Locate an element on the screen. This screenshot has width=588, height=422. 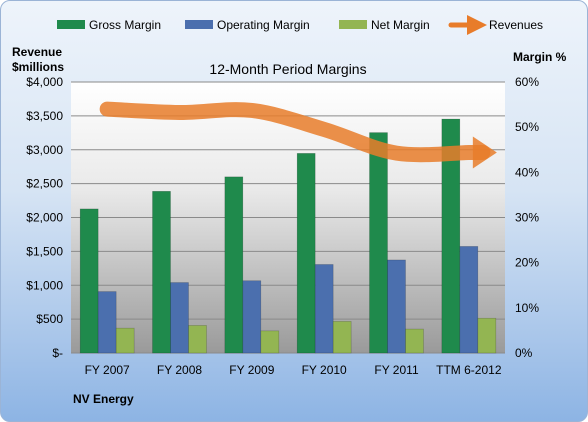
right-axis-label: Margin % is located at coordinates (540, 57).